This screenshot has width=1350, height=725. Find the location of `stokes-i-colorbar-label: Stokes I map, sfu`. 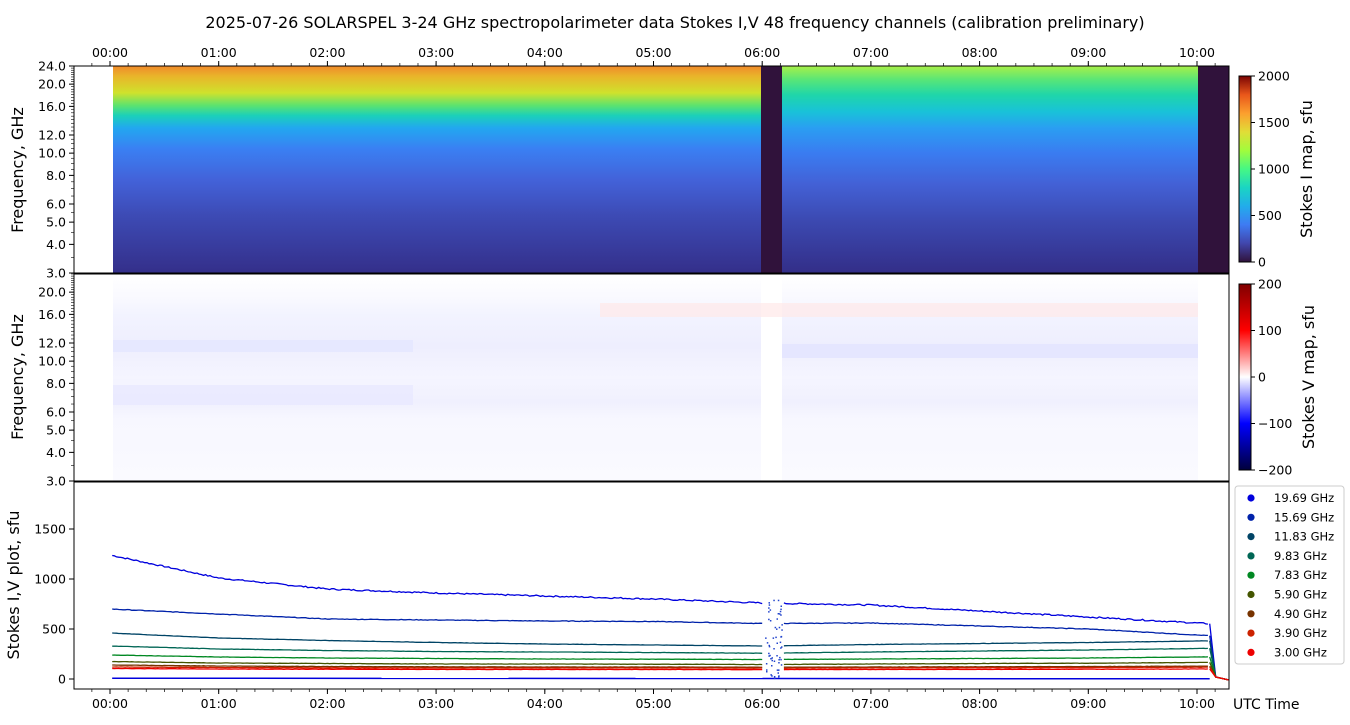

stokes-i-colorbar-label: Stokes I map, sfu is located at coordinates (1306, 169).